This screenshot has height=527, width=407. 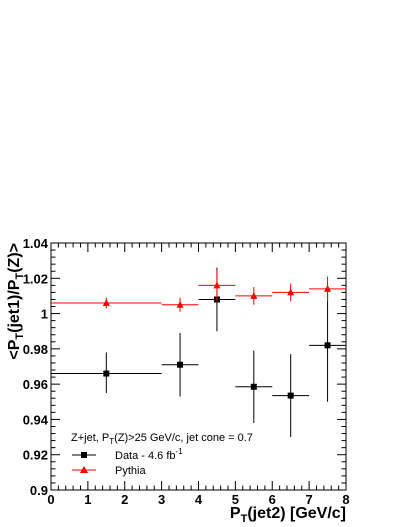 I want to click on x-tick-label: 6, so click(x=272, y=499).